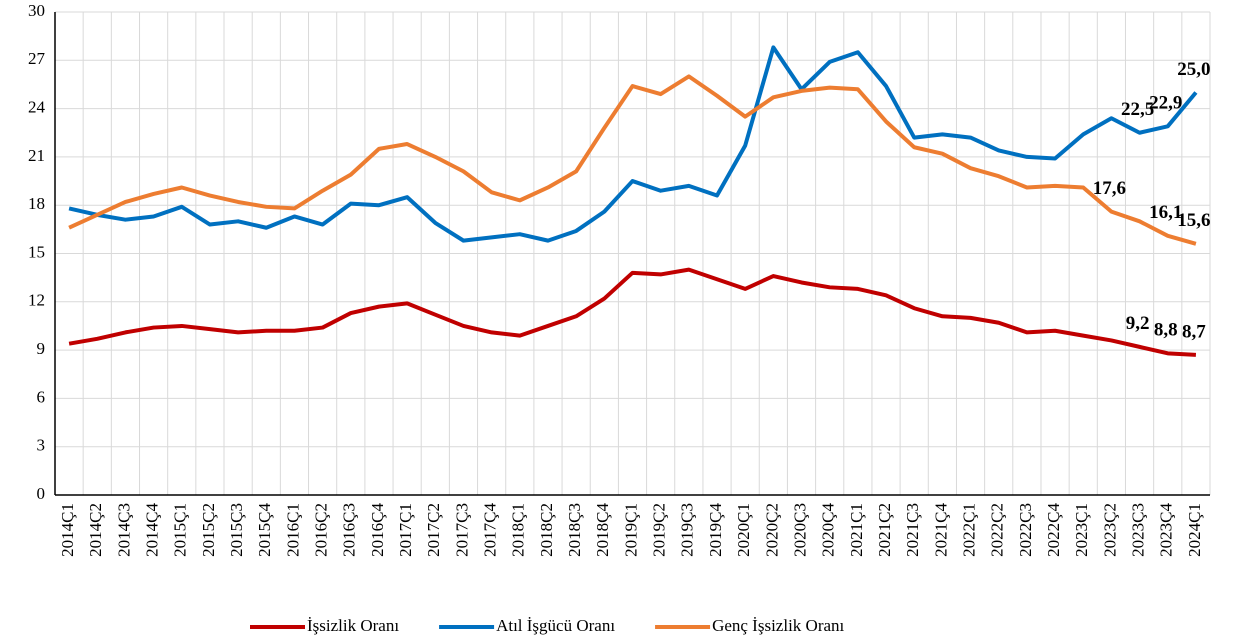 The width and height of the screenshot is (1245, 644). I want to click on y-tick-label: 27, so click(37, 58).